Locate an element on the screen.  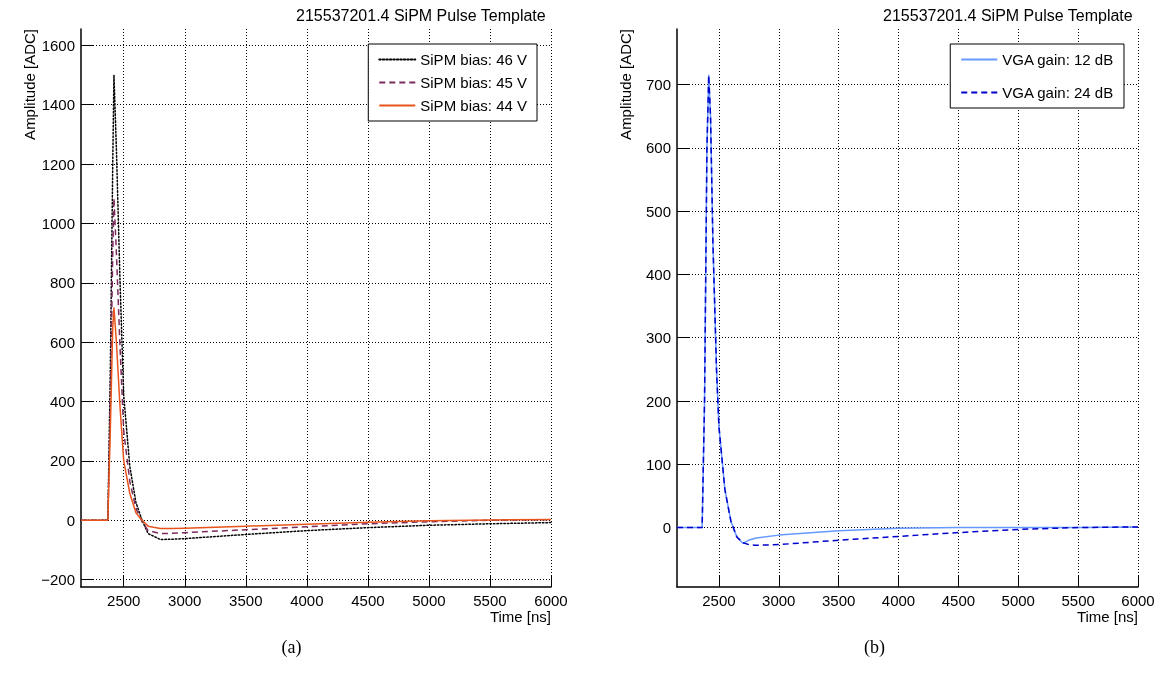
legend-label: SiPM bias: 44 V is located at coordinates (473, 105).